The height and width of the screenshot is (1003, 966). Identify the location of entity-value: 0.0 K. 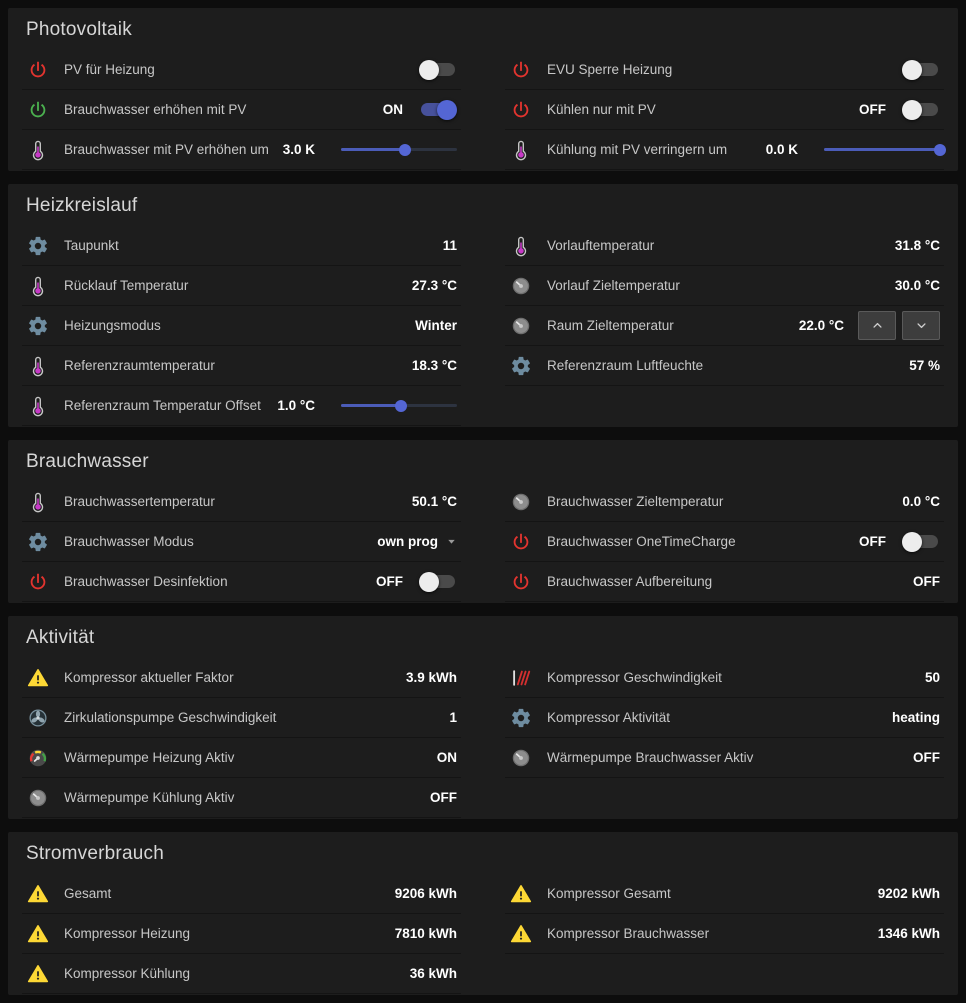
(781, 149).